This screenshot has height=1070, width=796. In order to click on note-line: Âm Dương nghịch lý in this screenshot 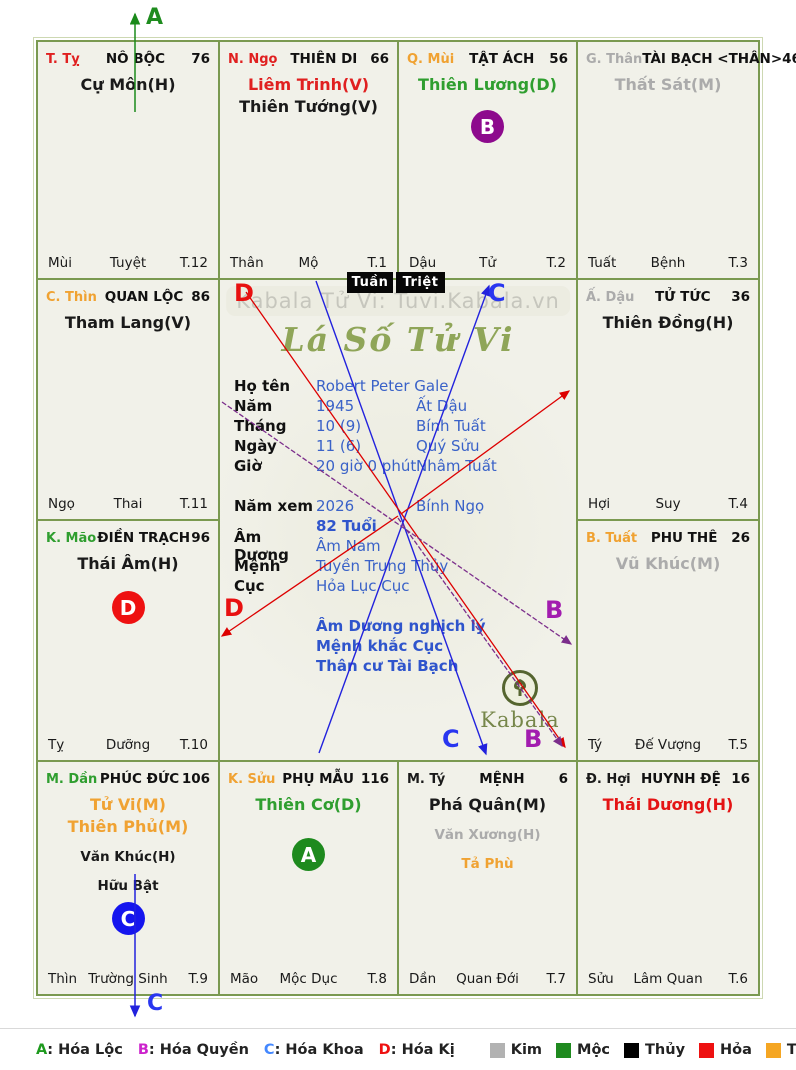, I will do `click(401, 626)`.